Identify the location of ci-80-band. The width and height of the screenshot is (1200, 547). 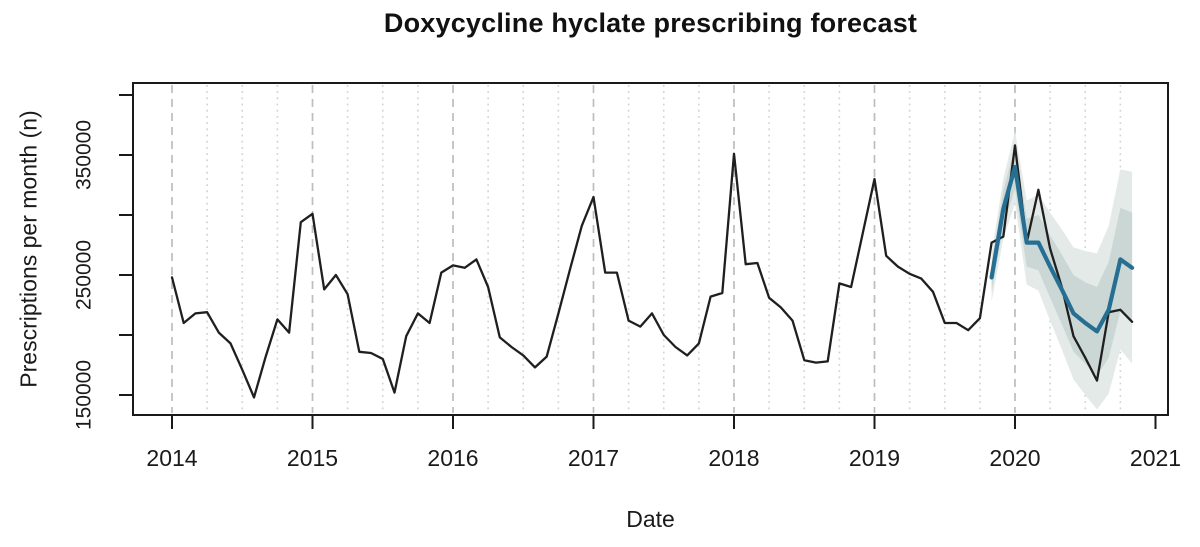
(1062, 260).